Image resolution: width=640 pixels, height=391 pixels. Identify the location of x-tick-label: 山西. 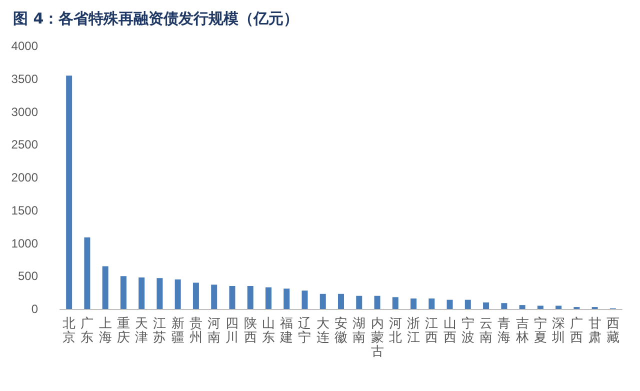
(449, 331).